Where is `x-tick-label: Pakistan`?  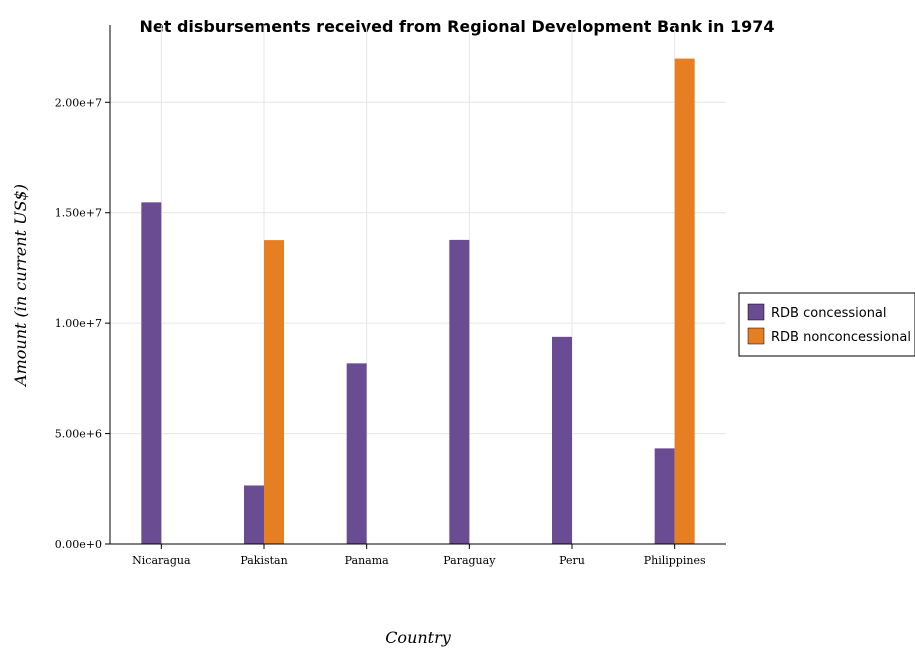
x-tick-label: Pakistan is located at coordinates (263, 560).